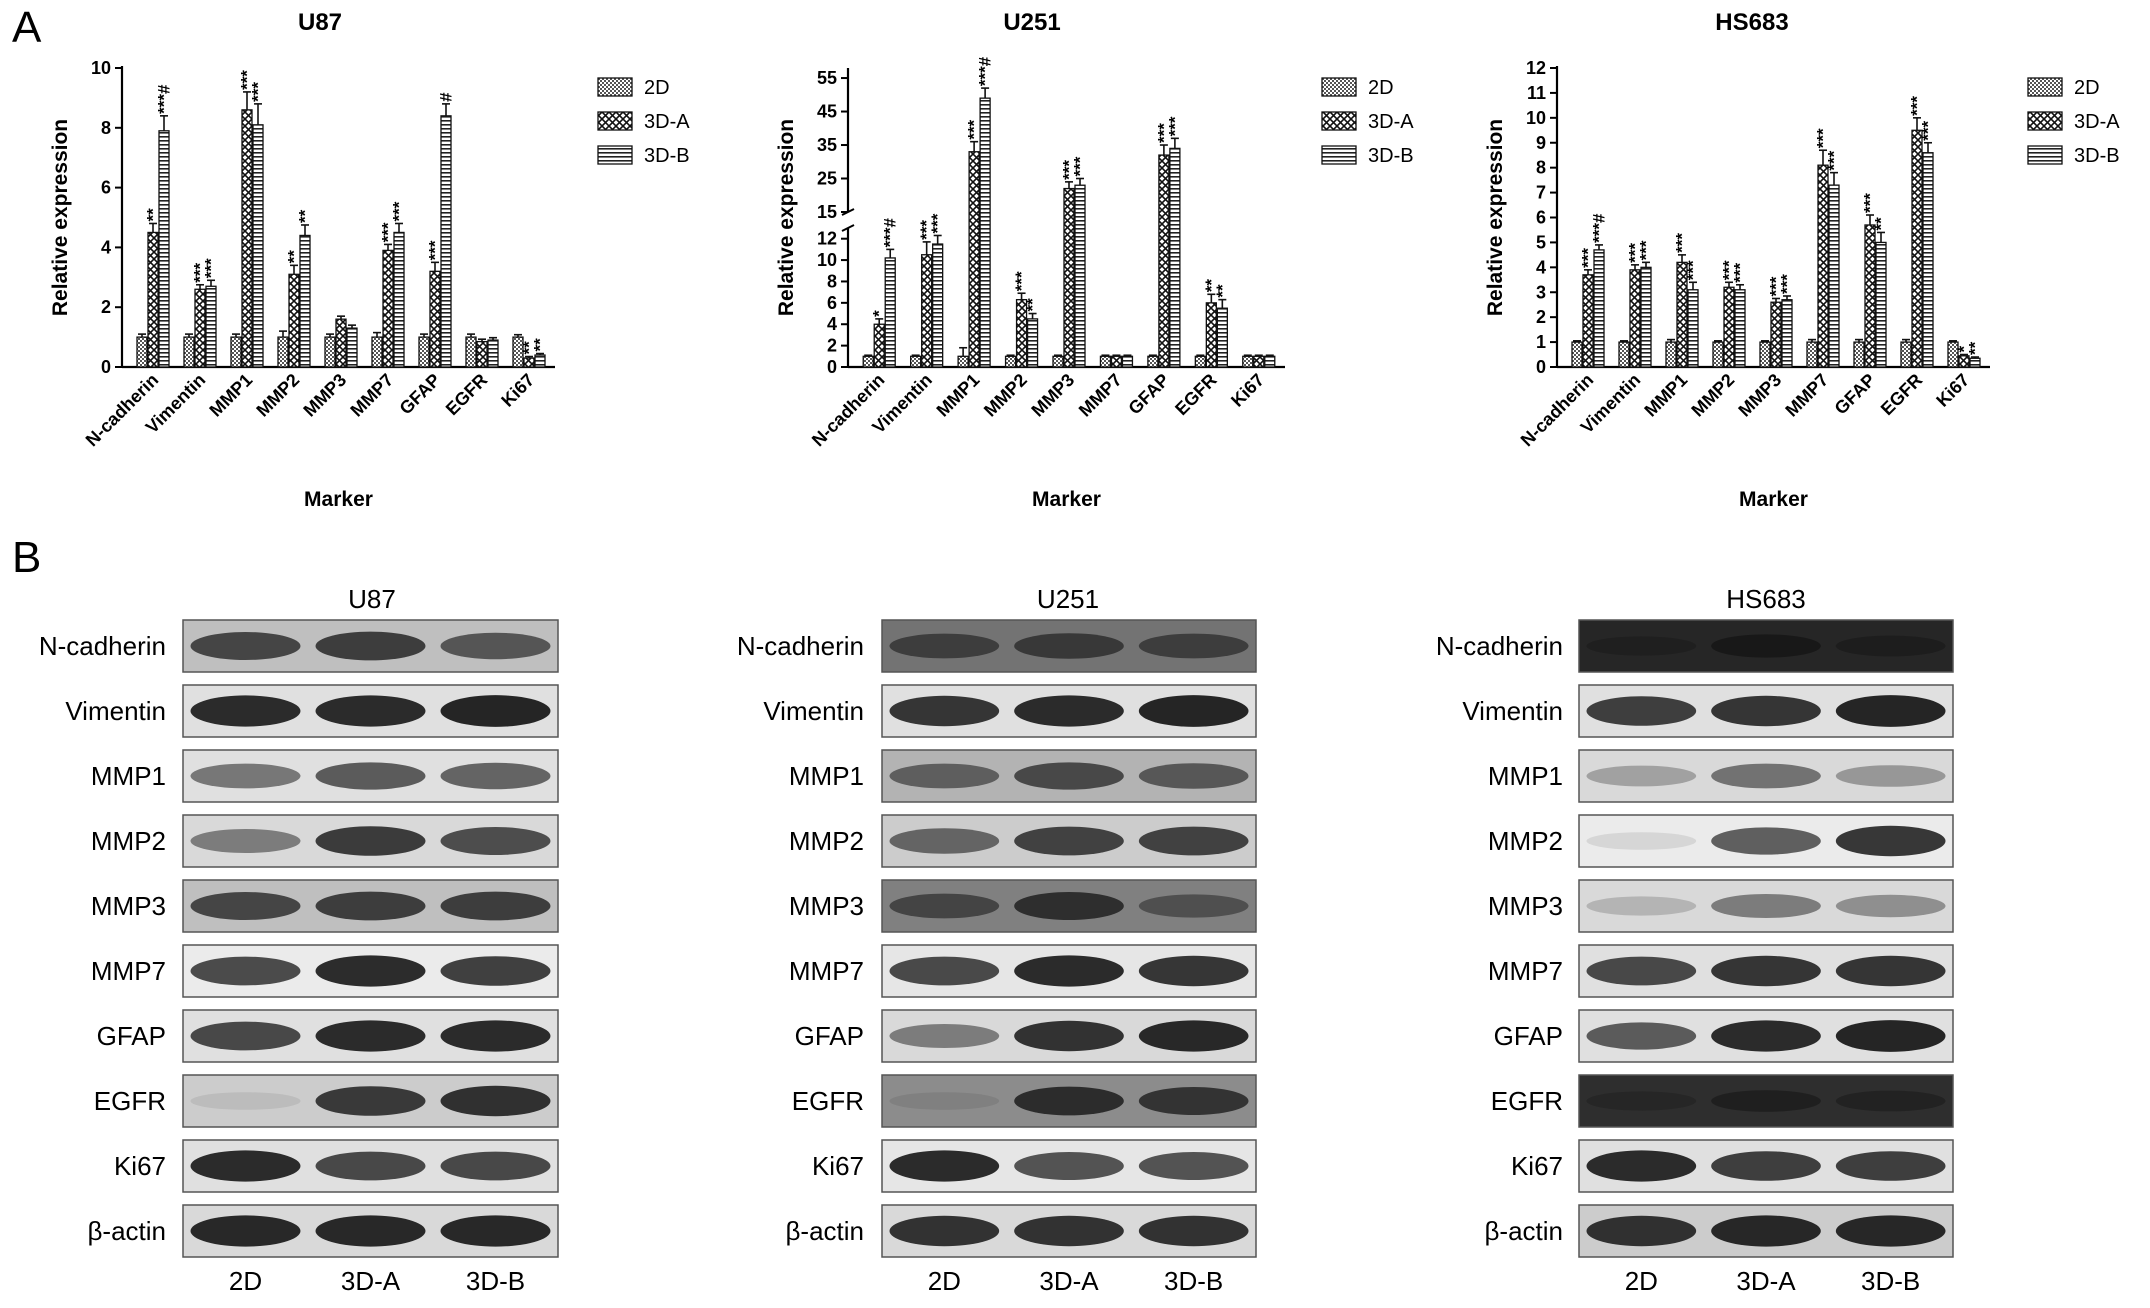  What do you see at coordinates (2087, 88) in the screenshot?
I see `legend-label-2d: 2D` at bounding box center [2087, 88].